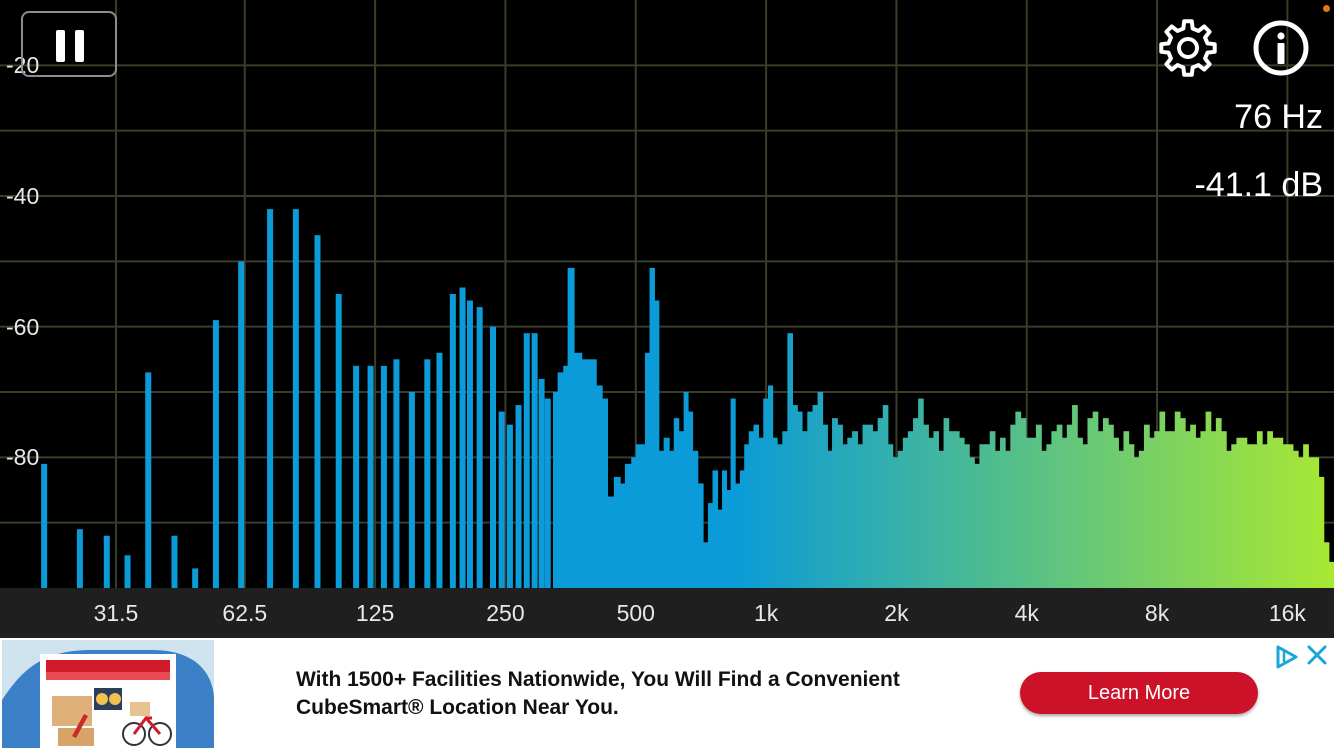 Image resolution: width=1334 pixels, height=750 pixels. What do you see at coordinates (1287, 657) in the screenshot?
I see `adchoices-icon` at bounding box center [1287, 657].